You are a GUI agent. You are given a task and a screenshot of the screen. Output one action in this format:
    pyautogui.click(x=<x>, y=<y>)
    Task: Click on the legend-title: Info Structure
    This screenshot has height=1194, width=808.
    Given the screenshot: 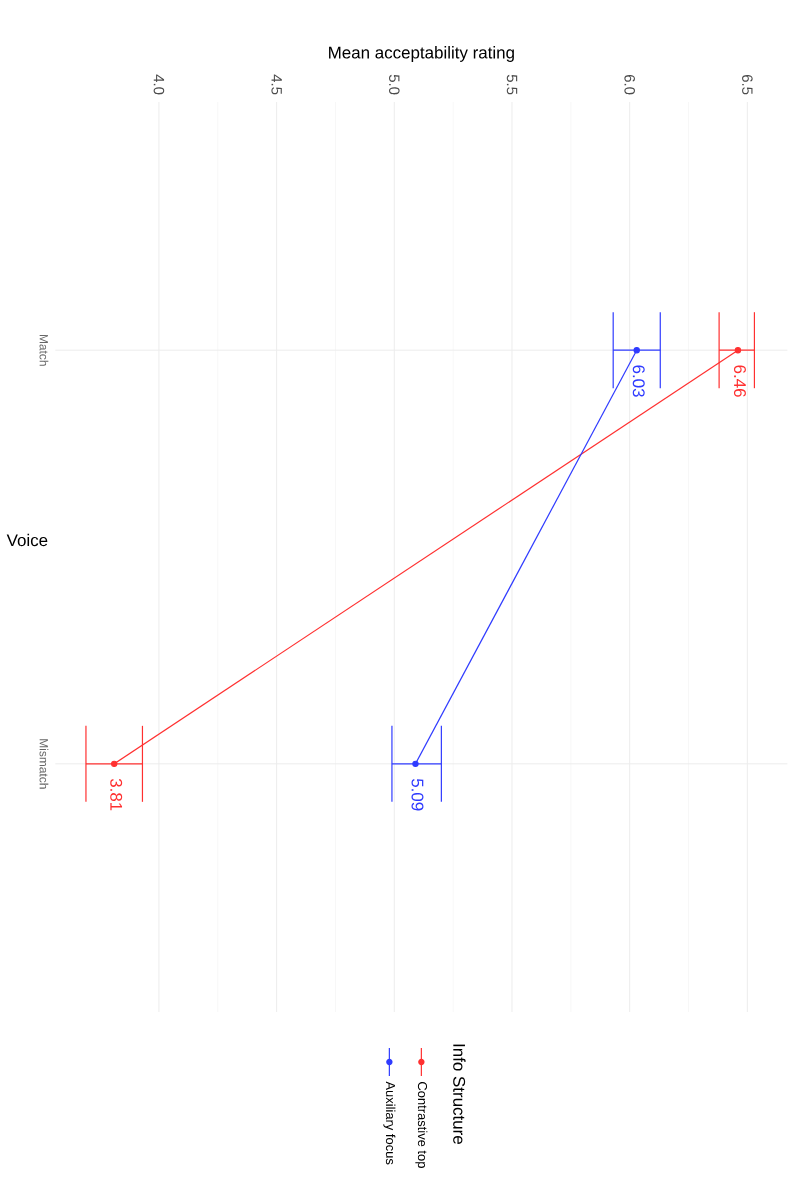 What is the action you would take?
    pyautogui.click(x=459, y=1094)
    